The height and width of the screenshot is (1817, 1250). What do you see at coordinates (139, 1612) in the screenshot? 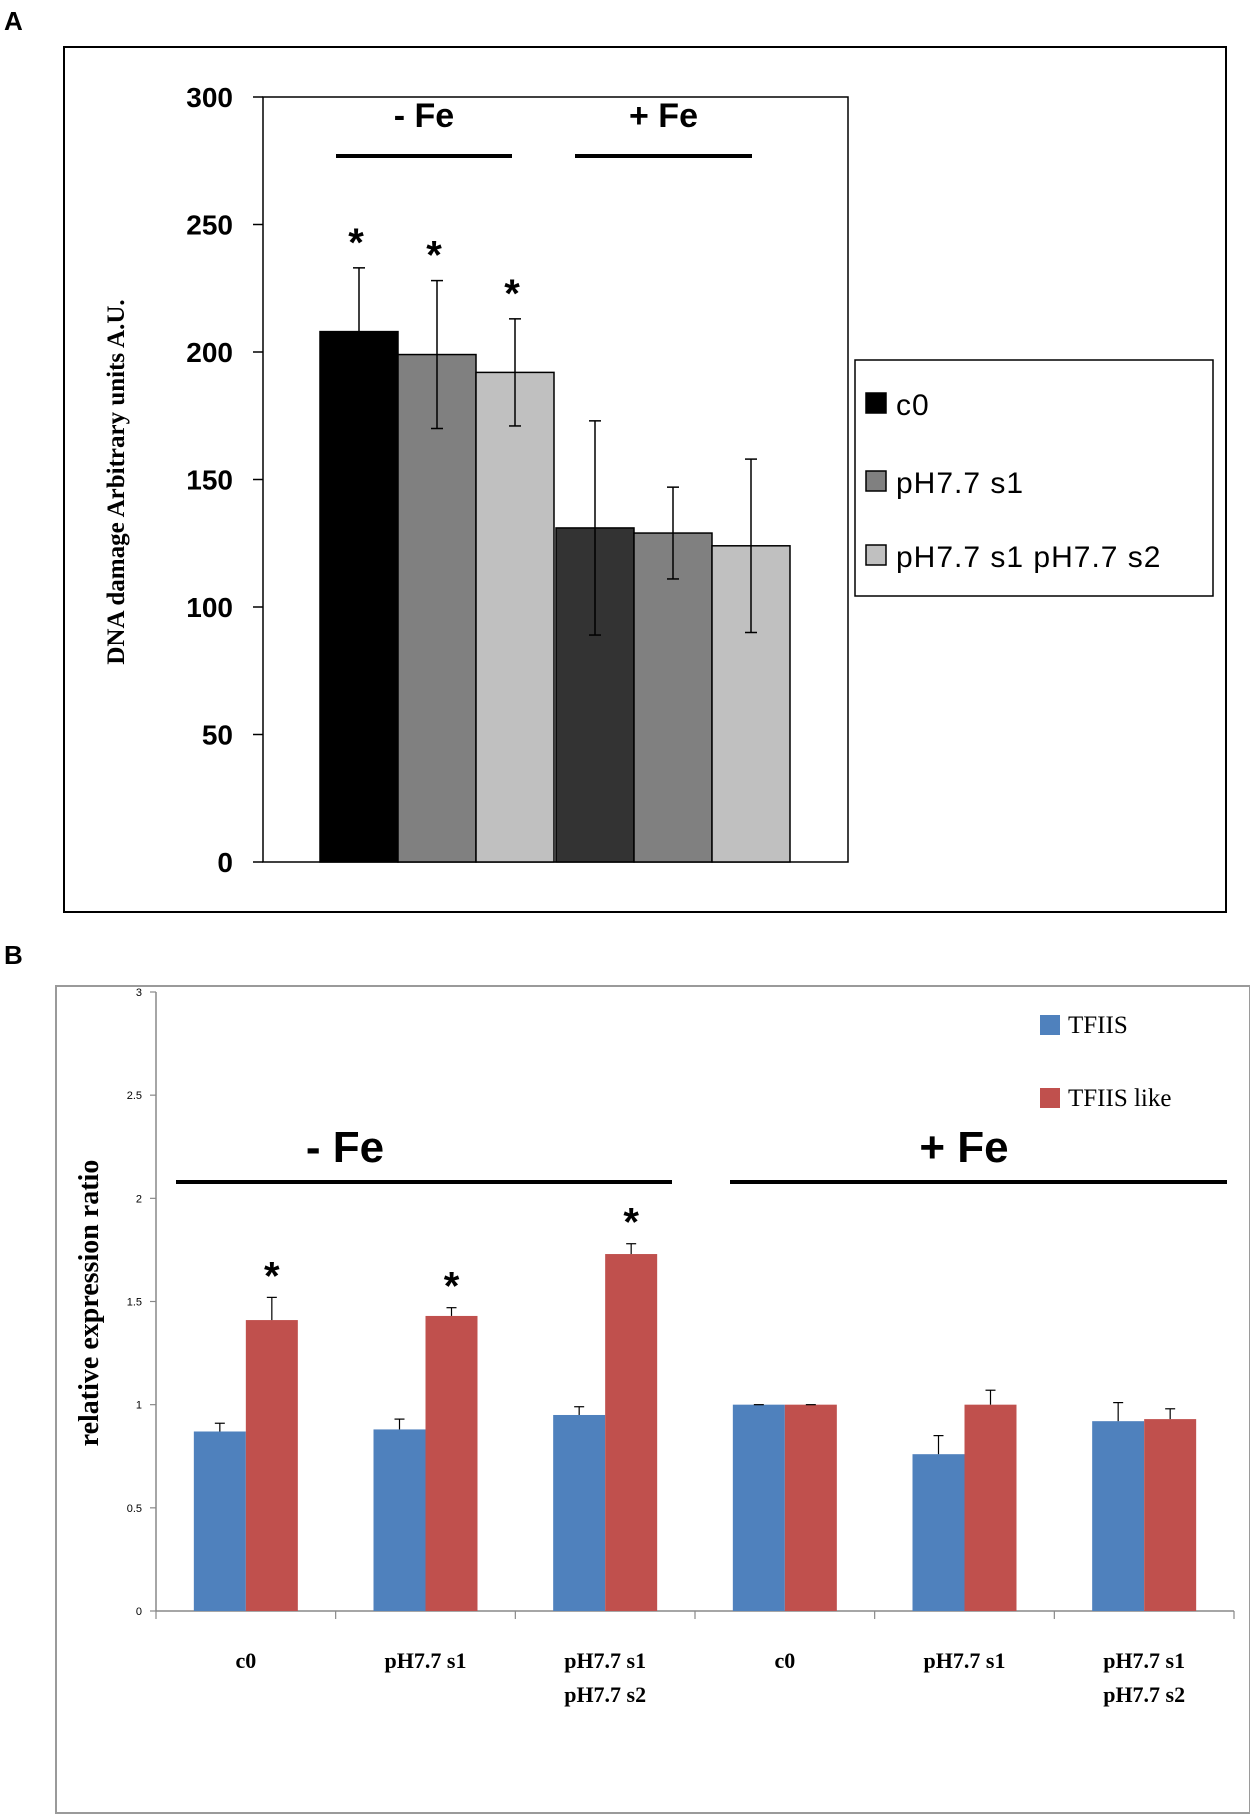
I see `b-y-tick-label: 0` at bounding box center [139, 1612].